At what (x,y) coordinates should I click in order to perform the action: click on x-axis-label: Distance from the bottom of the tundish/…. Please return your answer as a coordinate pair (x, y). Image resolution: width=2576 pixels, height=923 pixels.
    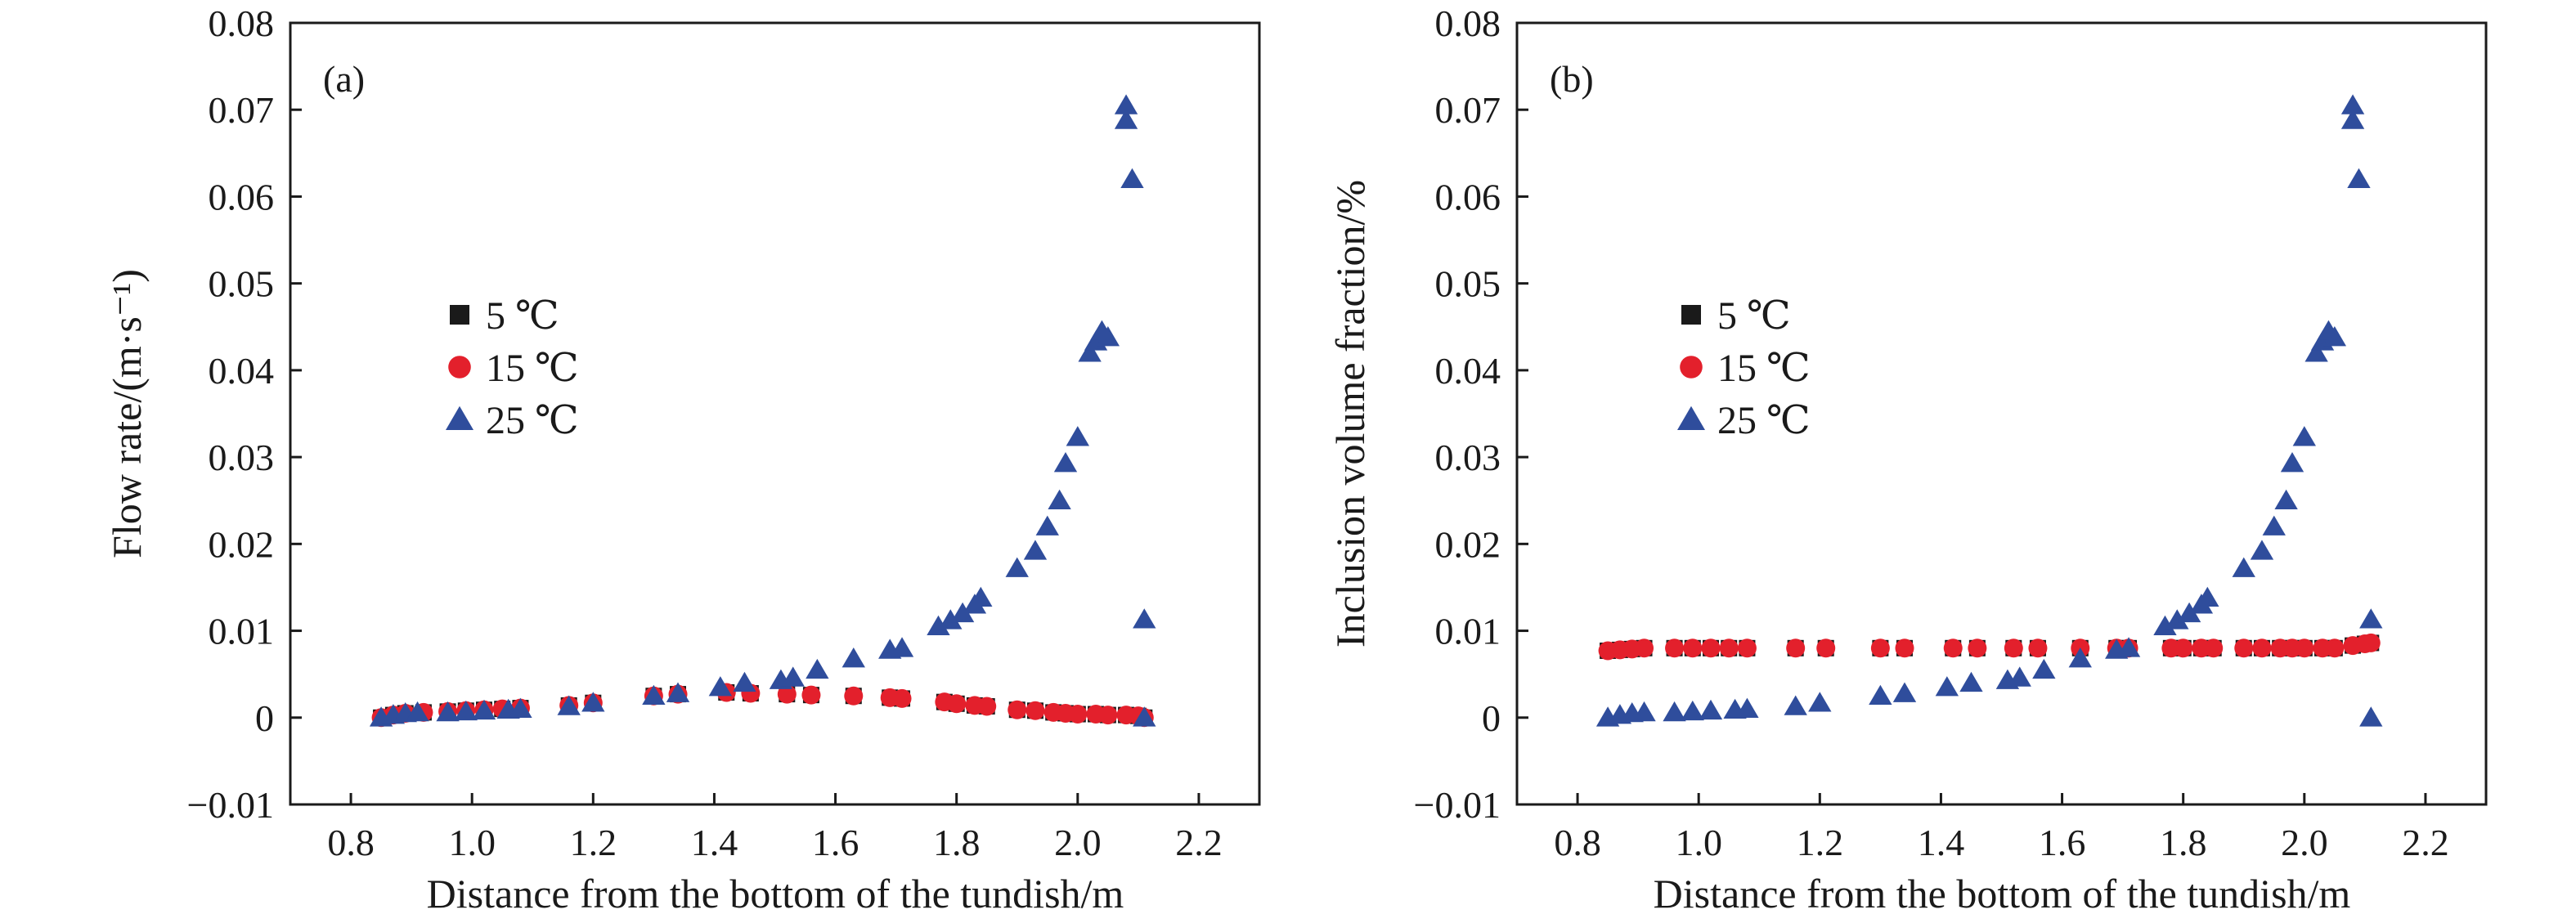
    Looking at the image, I should click on (776, 893).